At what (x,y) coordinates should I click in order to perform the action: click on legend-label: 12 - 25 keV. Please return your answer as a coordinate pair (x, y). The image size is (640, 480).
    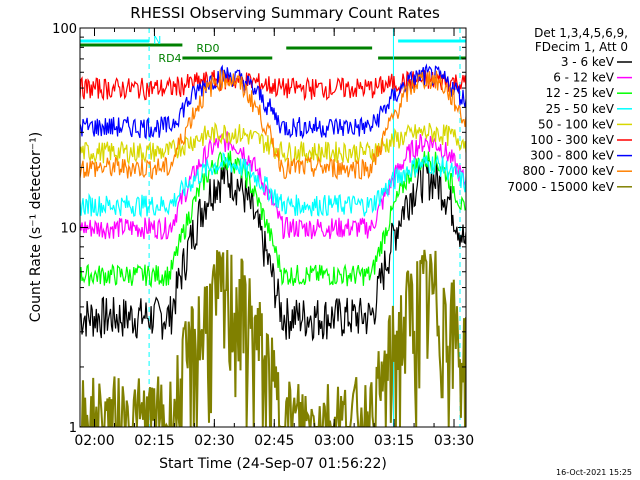
    Looking at the image, I should click on (580, 93).